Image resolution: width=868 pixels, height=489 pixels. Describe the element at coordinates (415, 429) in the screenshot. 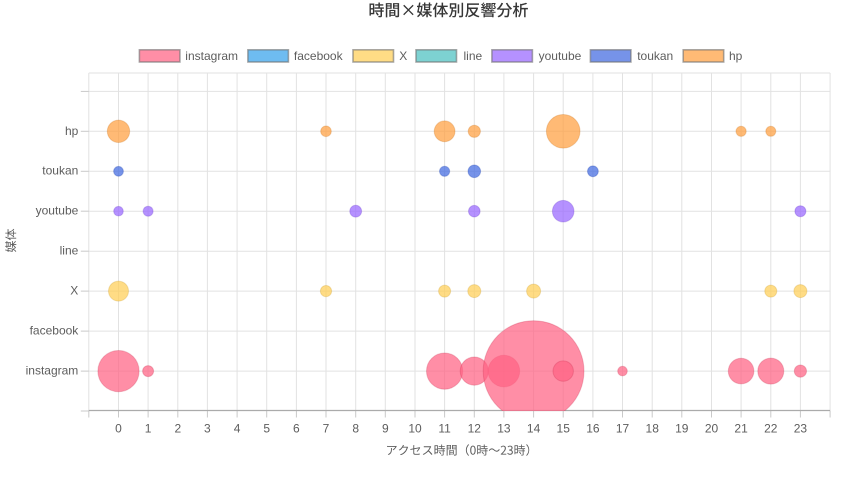

I see `svg-text: 10` at that location.